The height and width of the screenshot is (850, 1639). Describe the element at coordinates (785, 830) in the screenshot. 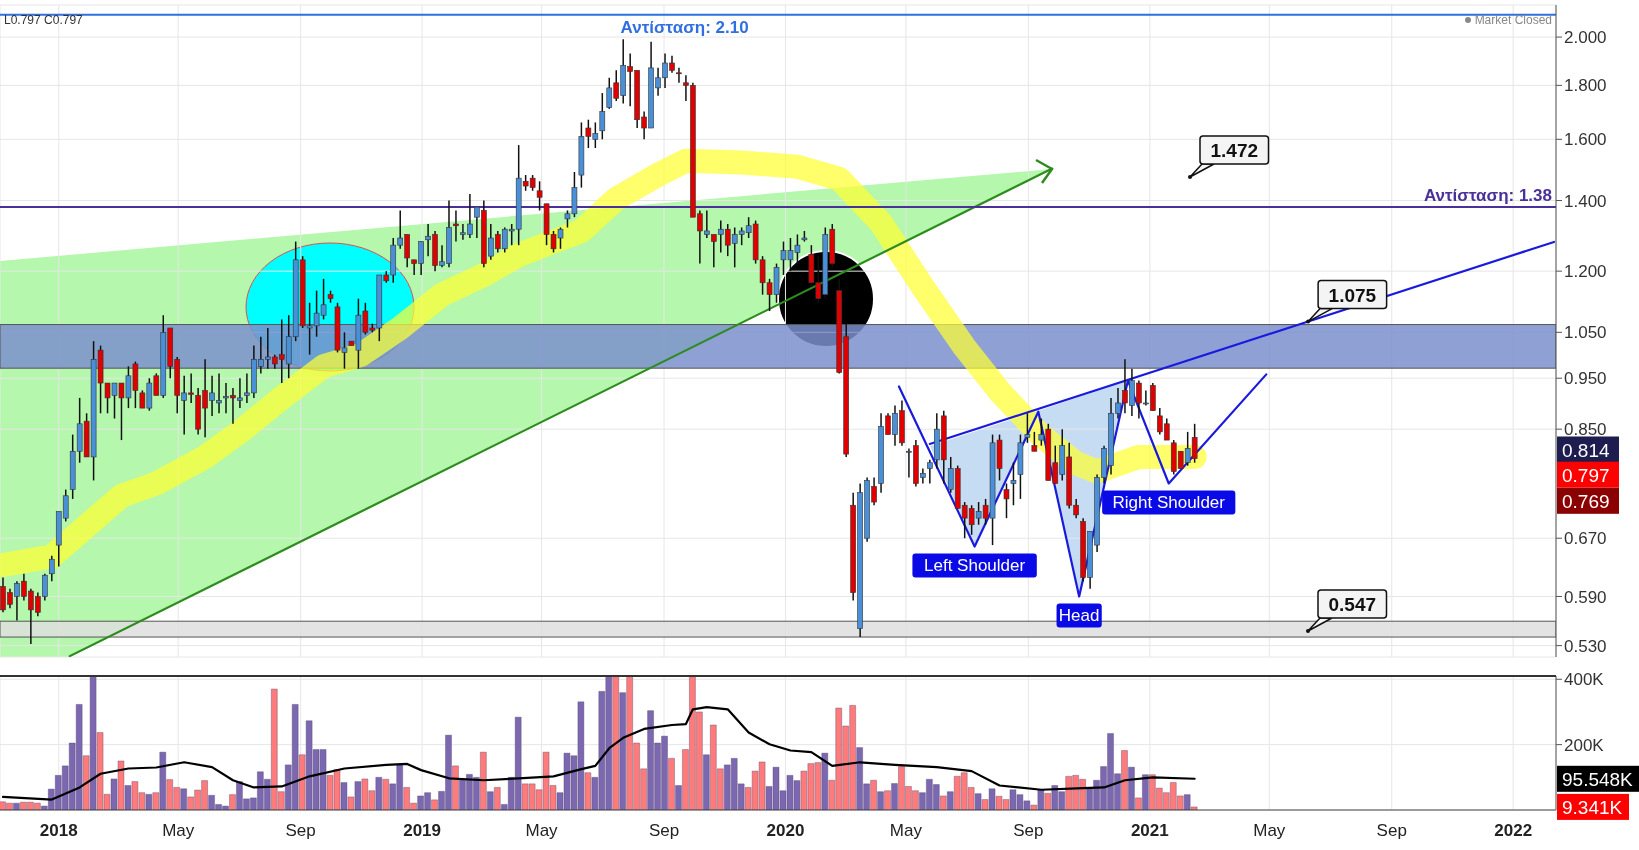

I see `x-tick-label: 2020` at that location.